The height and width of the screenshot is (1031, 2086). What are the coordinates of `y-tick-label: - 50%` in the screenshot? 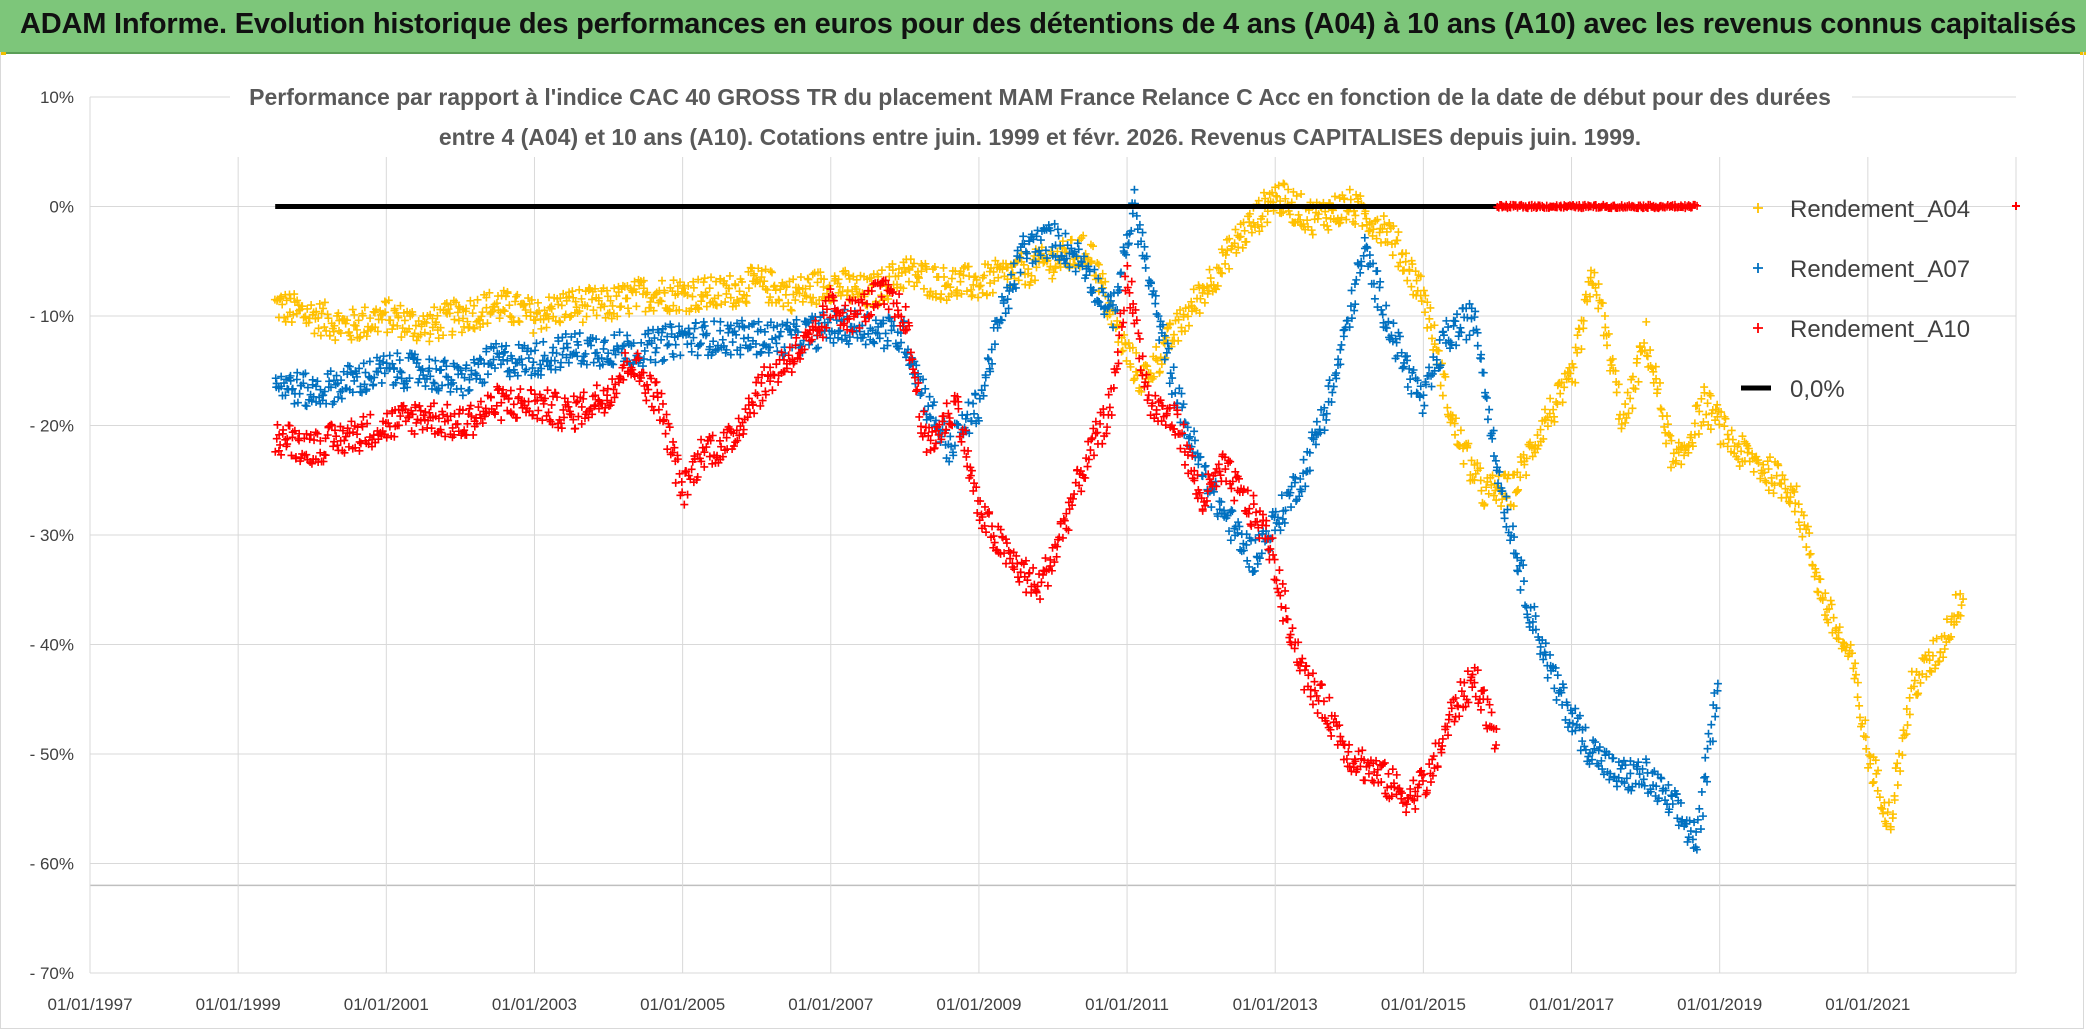 It's located at (52, 754).